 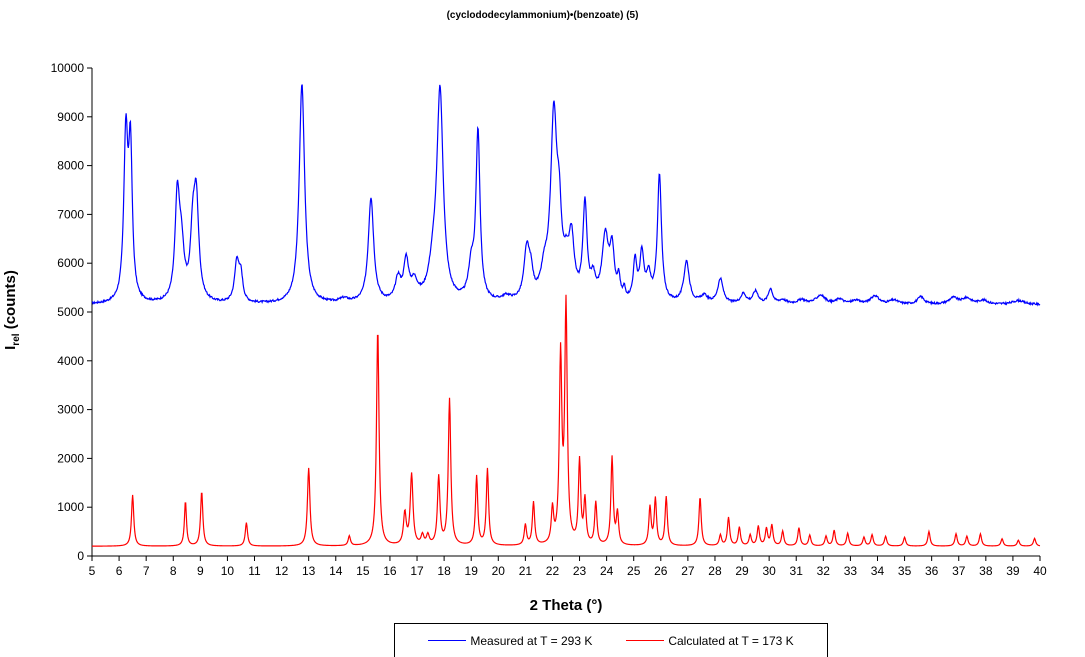 I want to click on x-tick-label: 8, so click(x=173, y=571).